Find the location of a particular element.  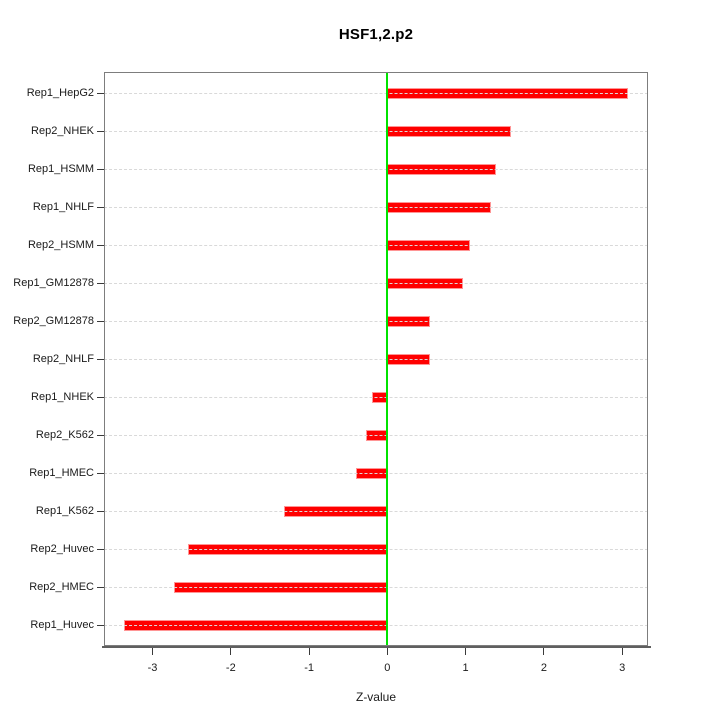

y-axis-label: Rep1_GM12878 is located at coordinates (53, 283).